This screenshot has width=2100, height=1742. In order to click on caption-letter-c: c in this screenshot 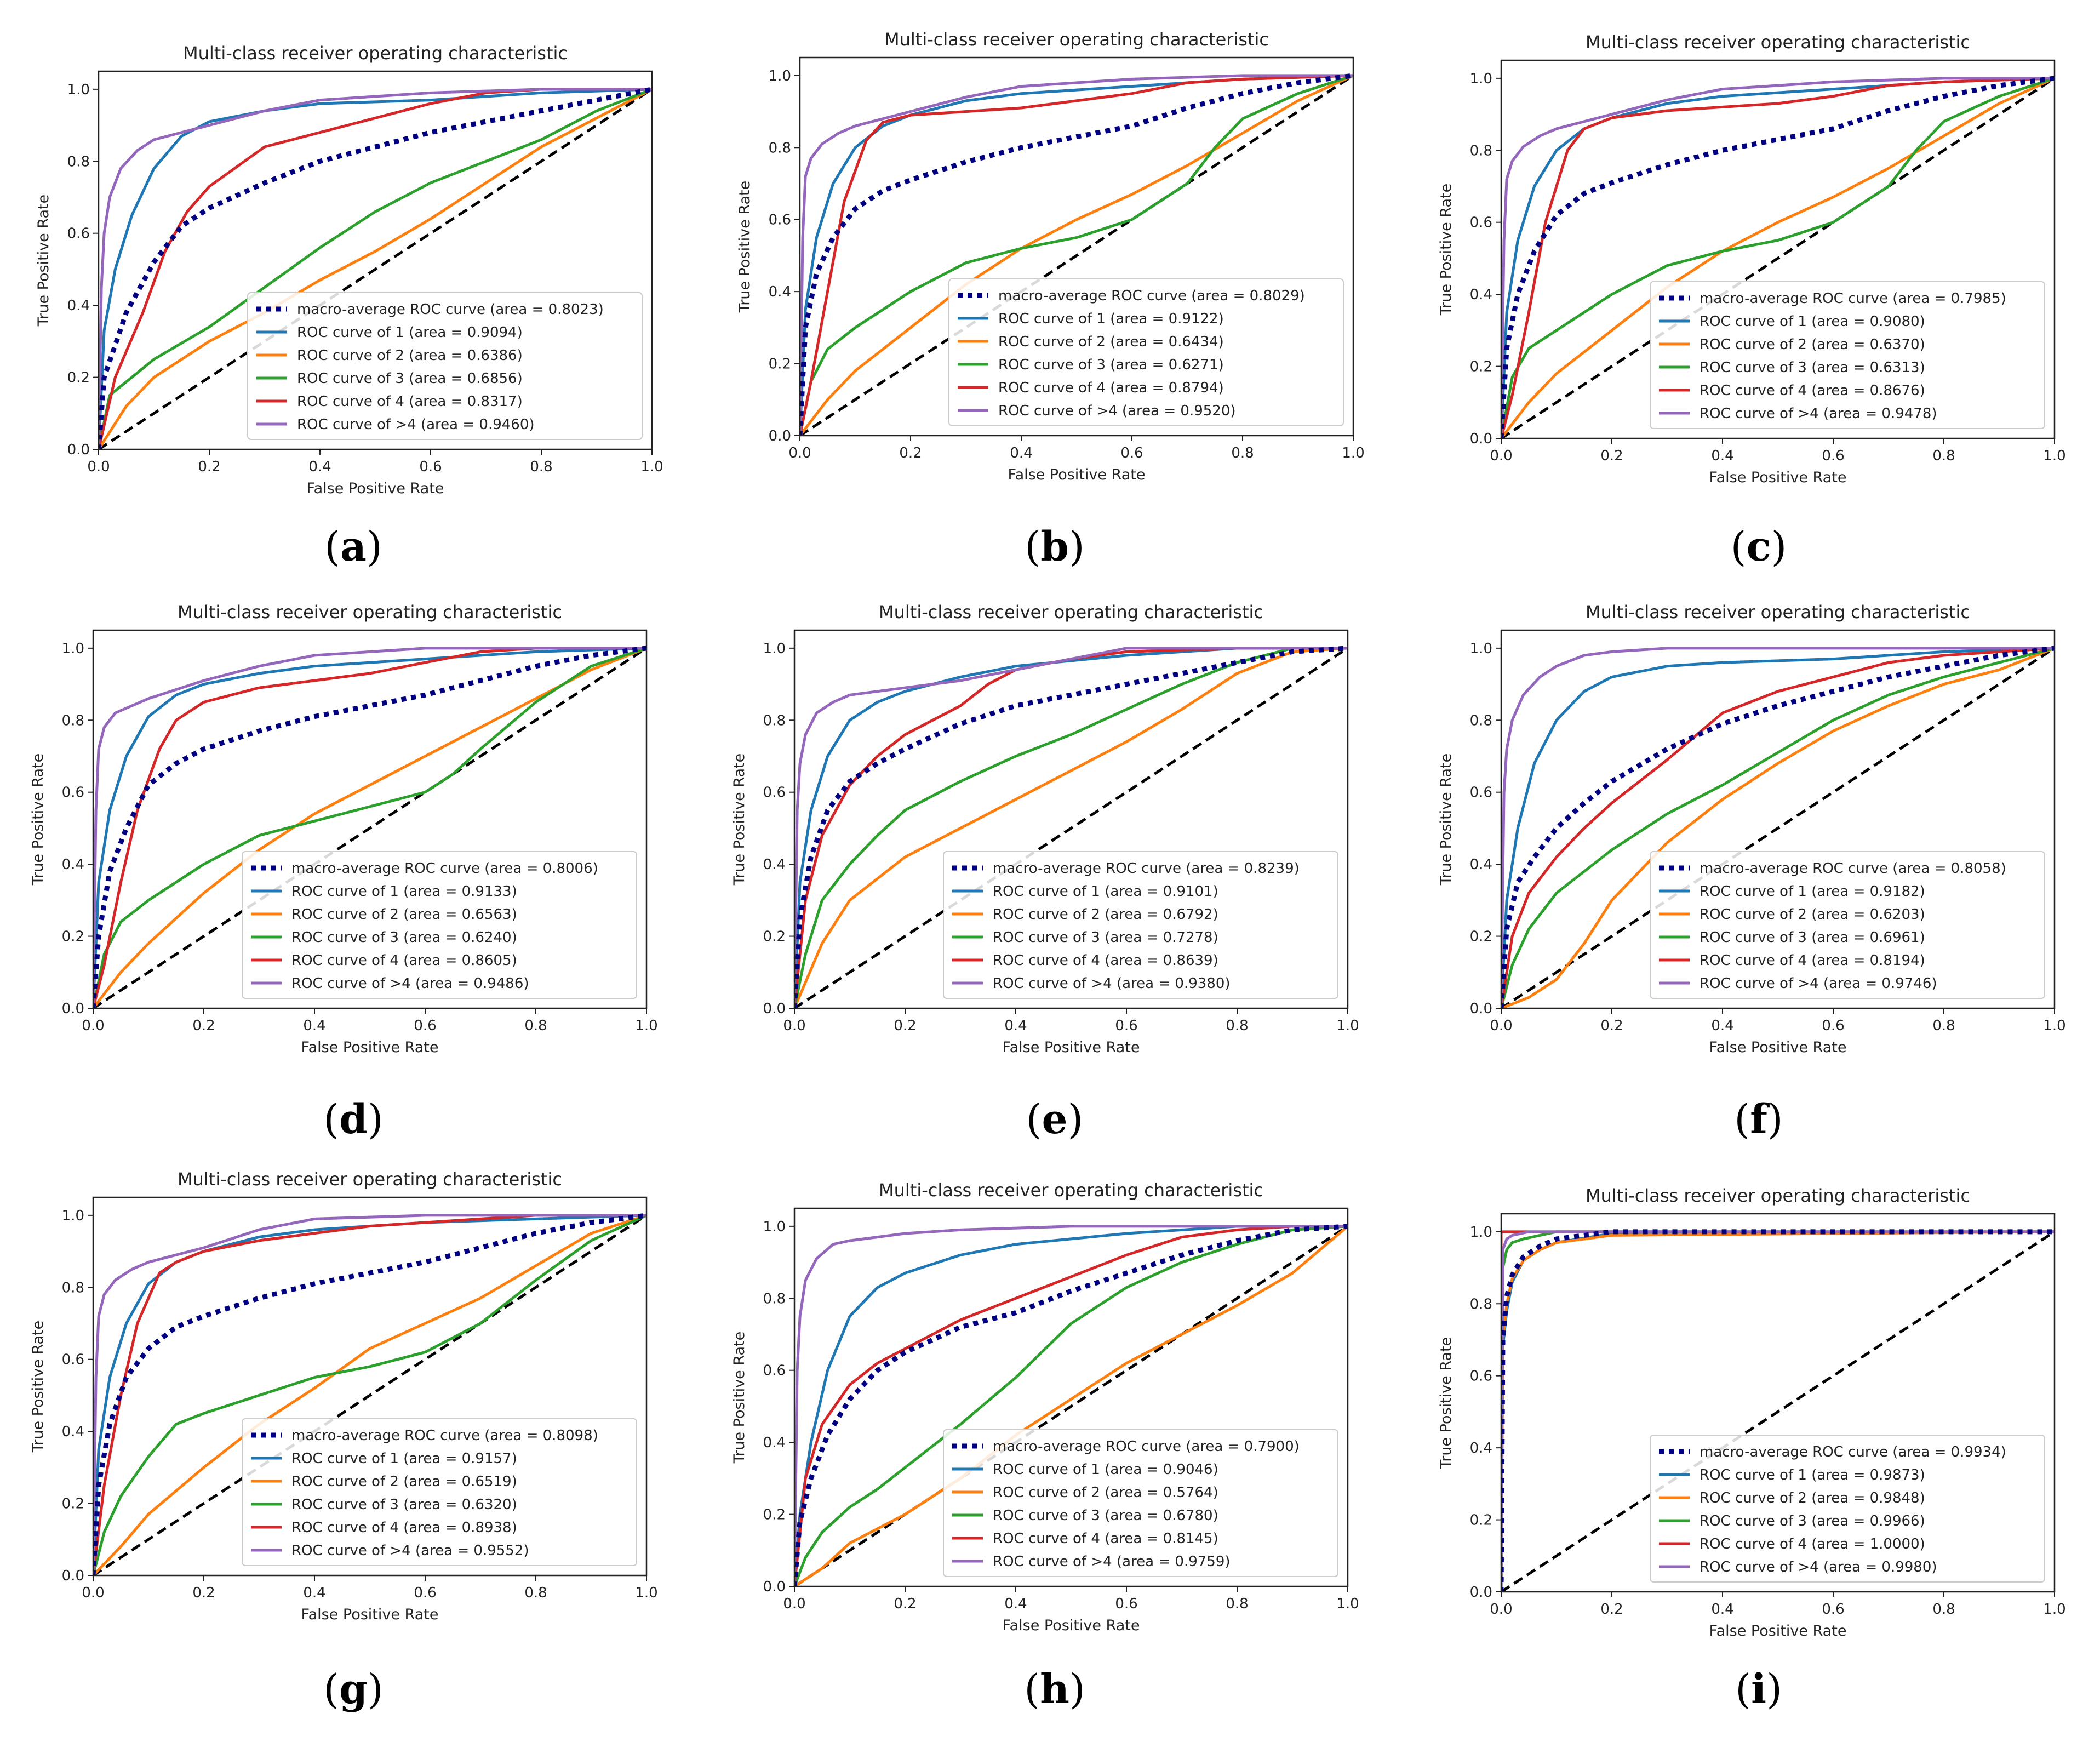, I will do `click(1758, 547)`.